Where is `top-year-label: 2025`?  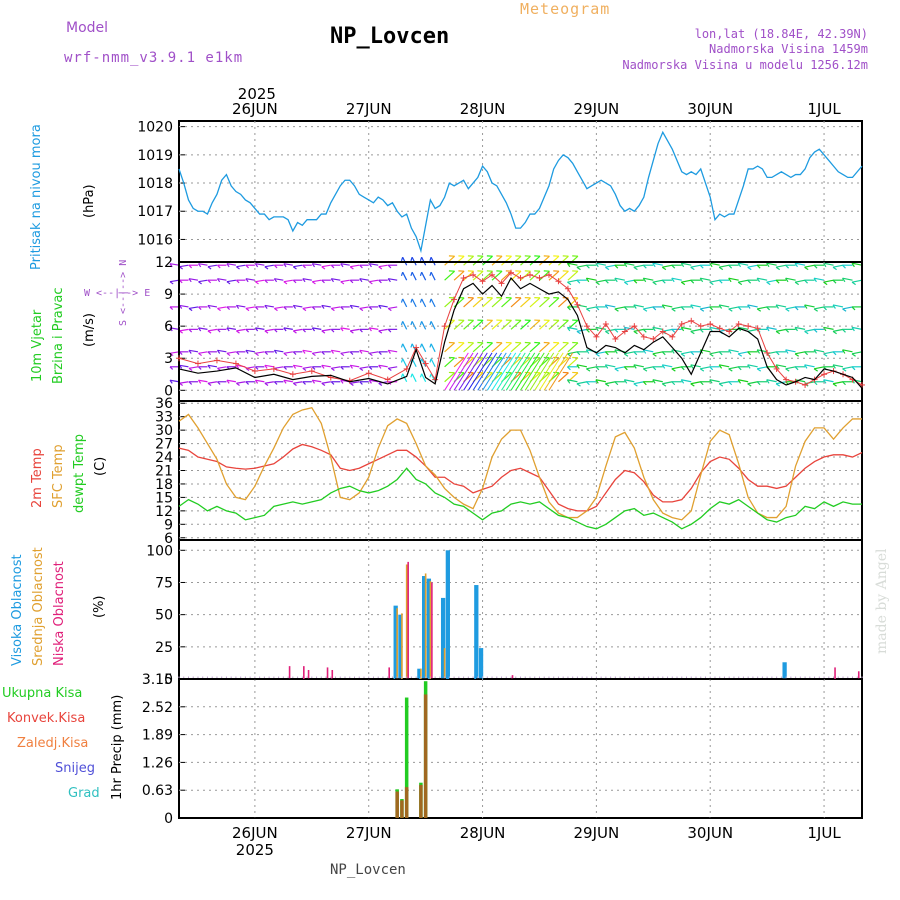
top-year-label: 2025 is located at coordinates (257, 94).